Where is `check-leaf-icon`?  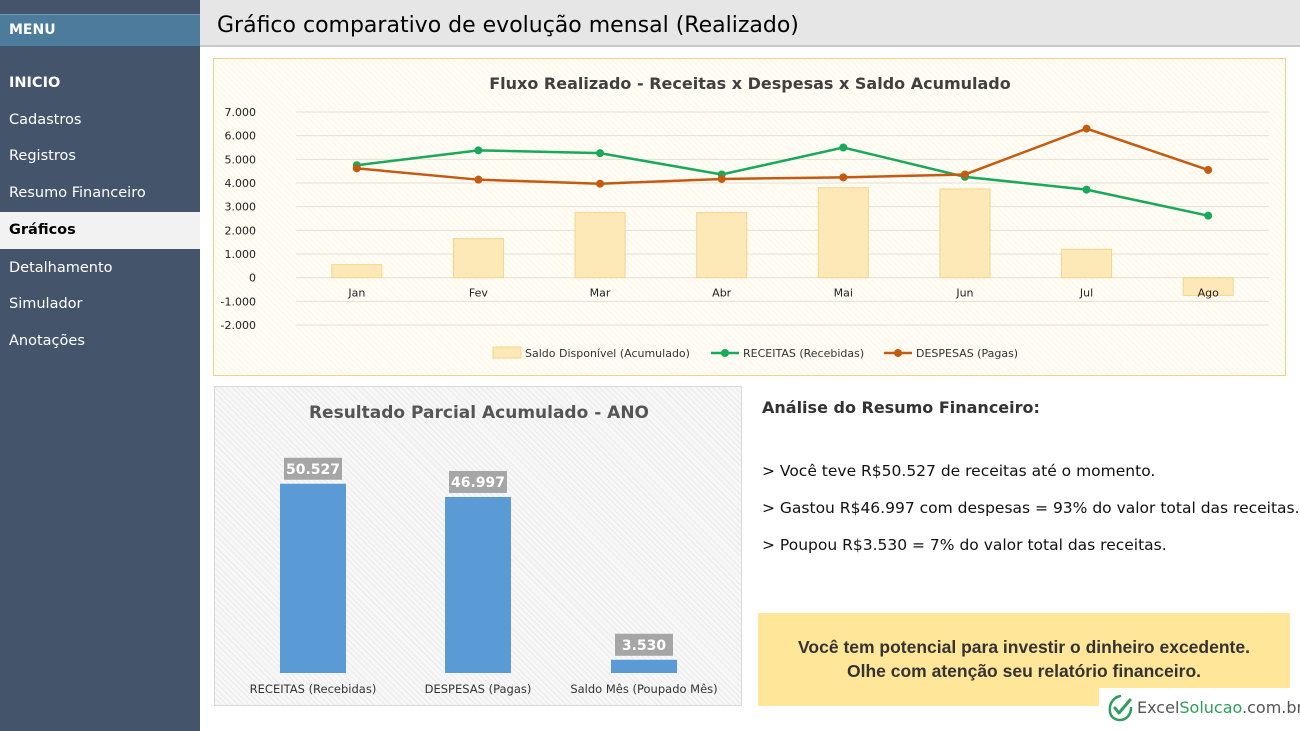 check-leaf-icon is located at coordinates (1120, 708).